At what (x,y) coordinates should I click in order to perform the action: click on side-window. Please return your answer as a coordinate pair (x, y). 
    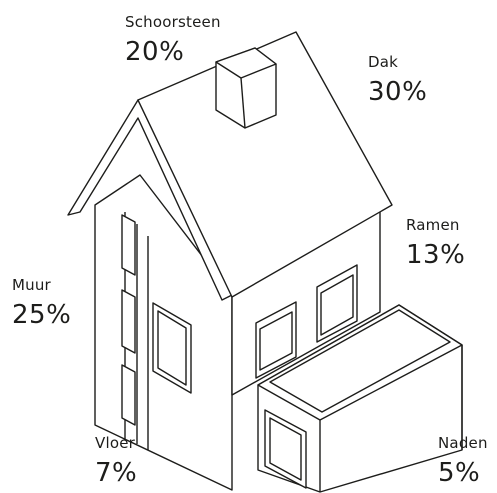
    Looking at the image, I should click on (172, 348).